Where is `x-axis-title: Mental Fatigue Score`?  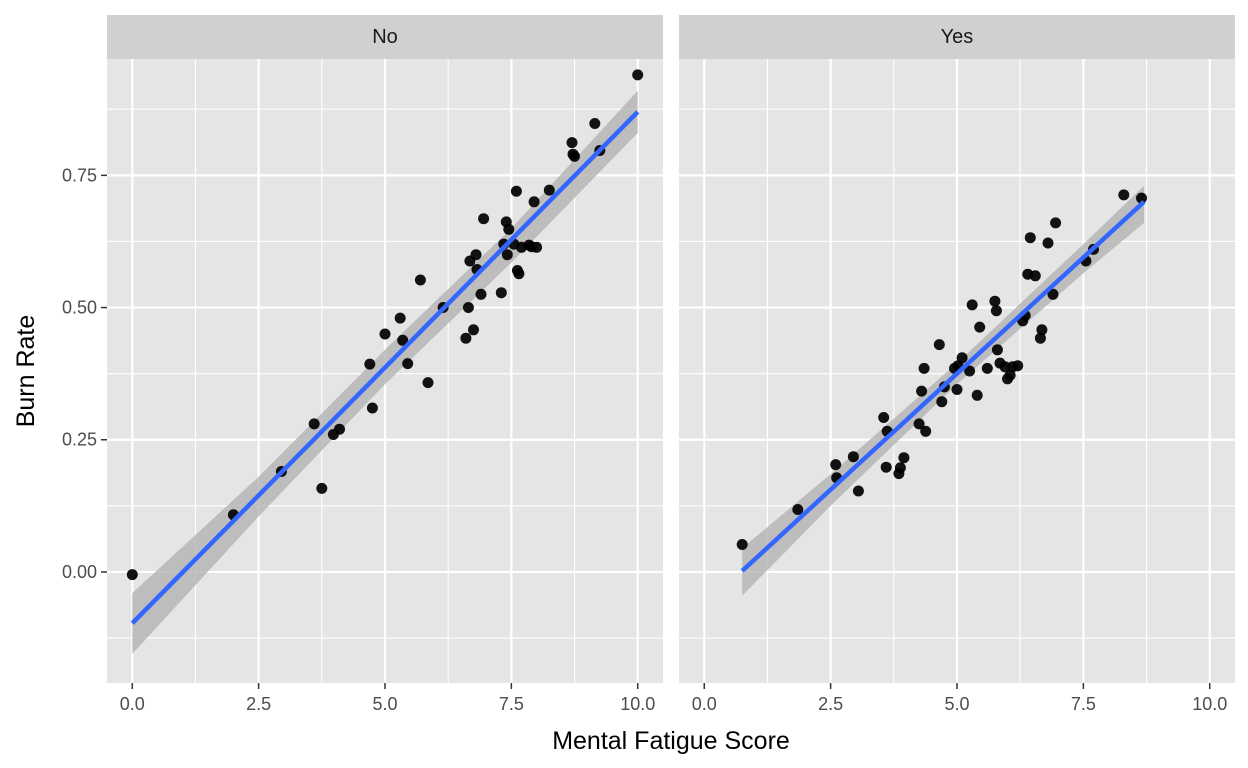
x-axis-title: Mental Fatigue Score is located at coordinates (671, 741).